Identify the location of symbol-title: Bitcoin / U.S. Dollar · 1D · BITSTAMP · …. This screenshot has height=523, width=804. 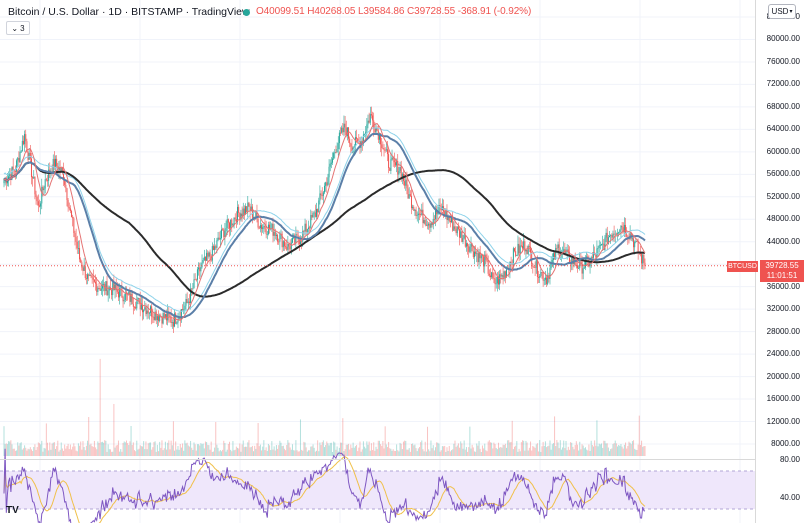
(129, 12).